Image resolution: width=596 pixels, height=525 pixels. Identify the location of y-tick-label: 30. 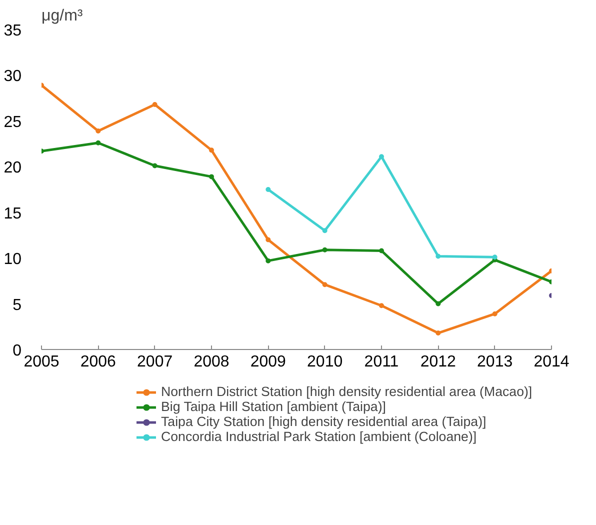
(13, 77).